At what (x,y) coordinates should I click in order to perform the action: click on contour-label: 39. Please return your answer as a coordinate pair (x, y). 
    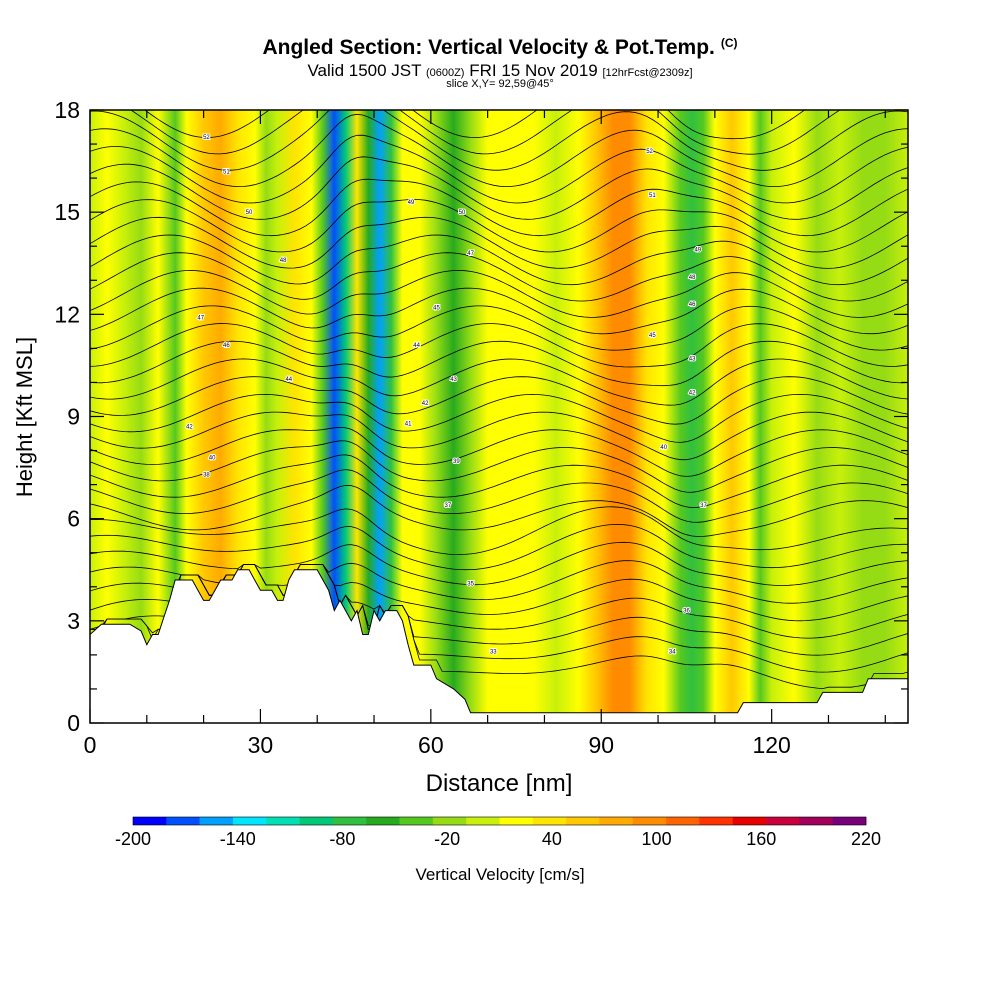
    Looking at the image, I should click on (456, 462).